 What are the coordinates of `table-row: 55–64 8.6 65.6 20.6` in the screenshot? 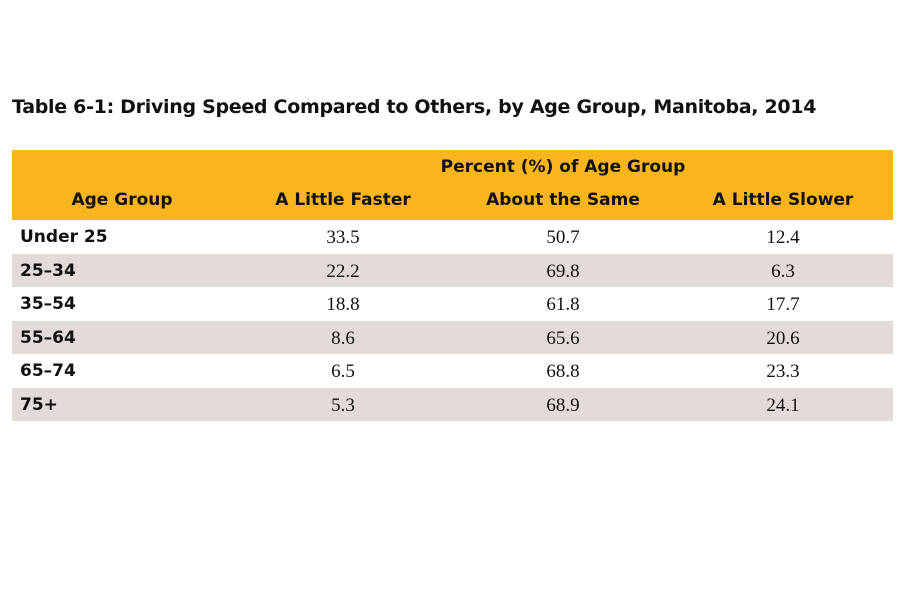 It's located at (452, 337).